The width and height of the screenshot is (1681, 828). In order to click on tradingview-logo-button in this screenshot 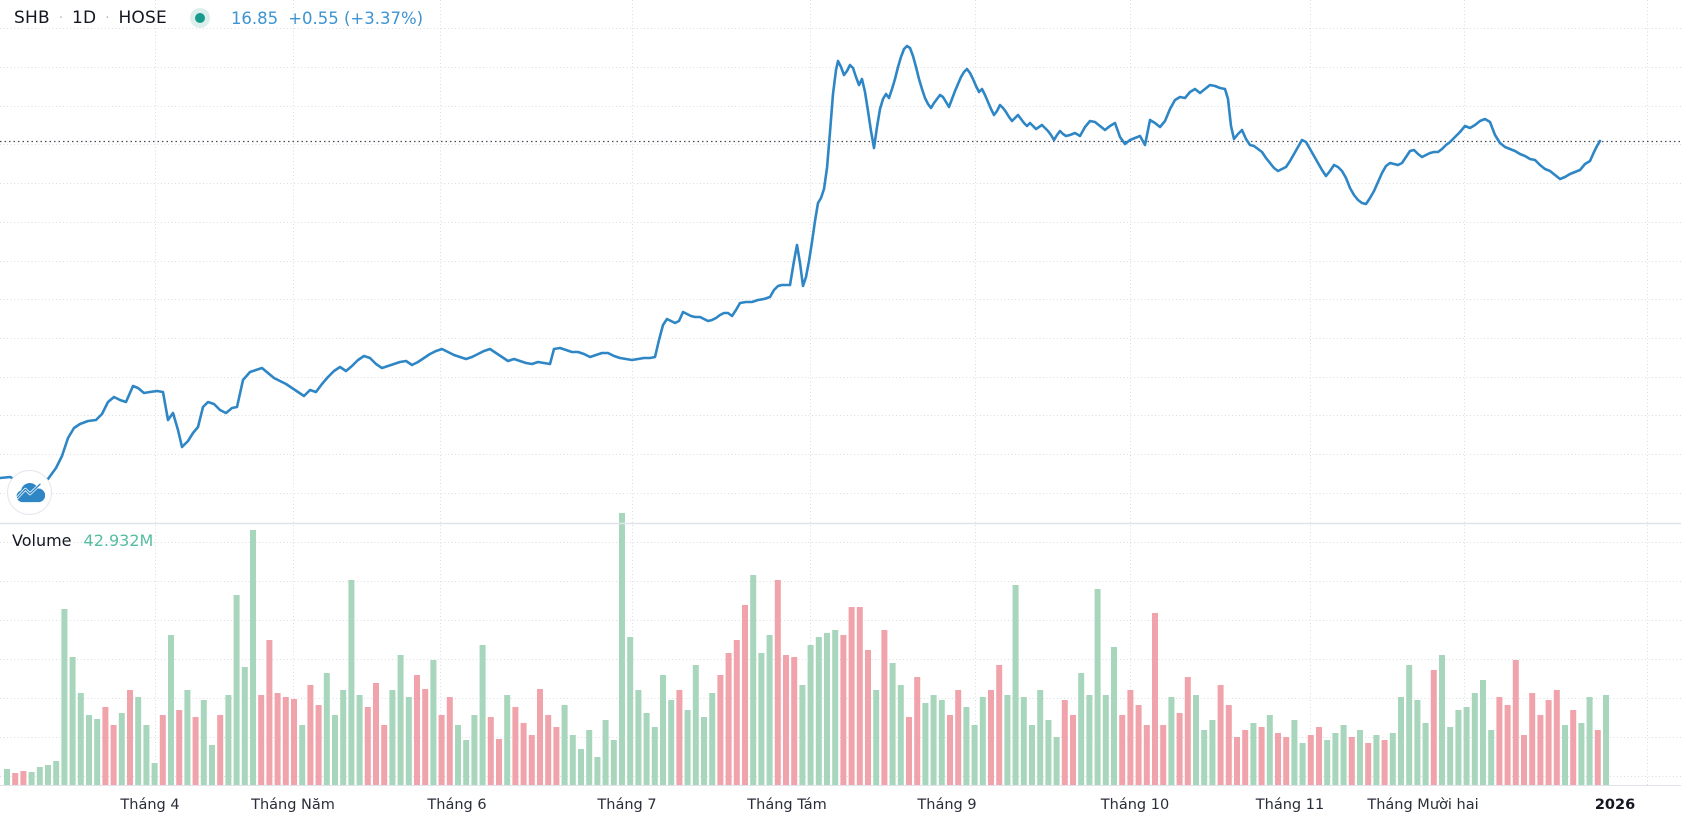, I will do `click(29, 492)`.